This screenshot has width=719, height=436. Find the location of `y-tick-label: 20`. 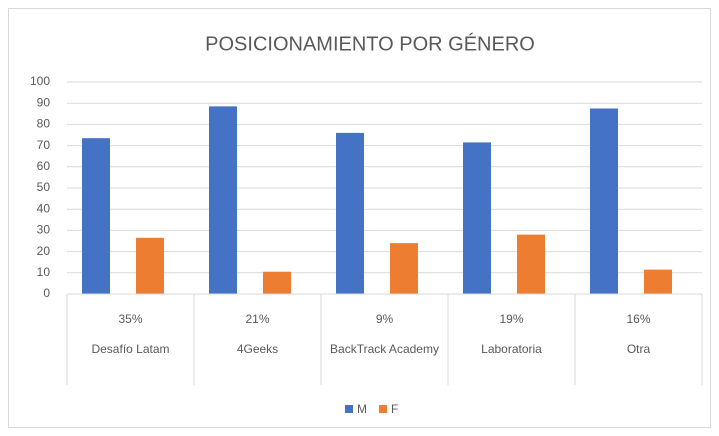

y-tick-label: 20 is located at coordinates (44, 251).